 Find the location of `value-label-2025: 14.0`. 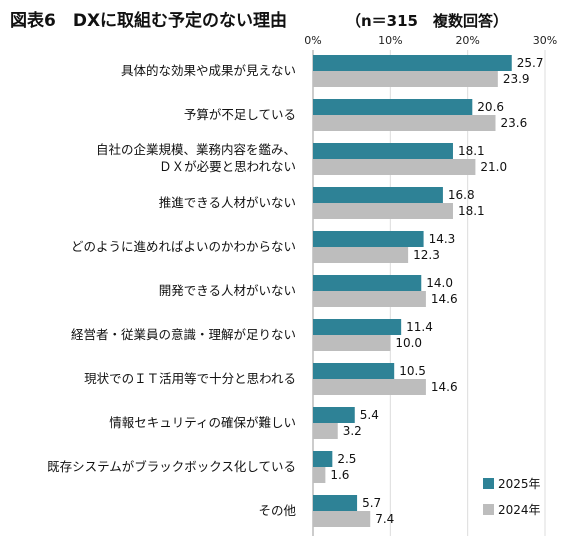

value-label-2025: 14.0 is located at coordinates (439, 283).